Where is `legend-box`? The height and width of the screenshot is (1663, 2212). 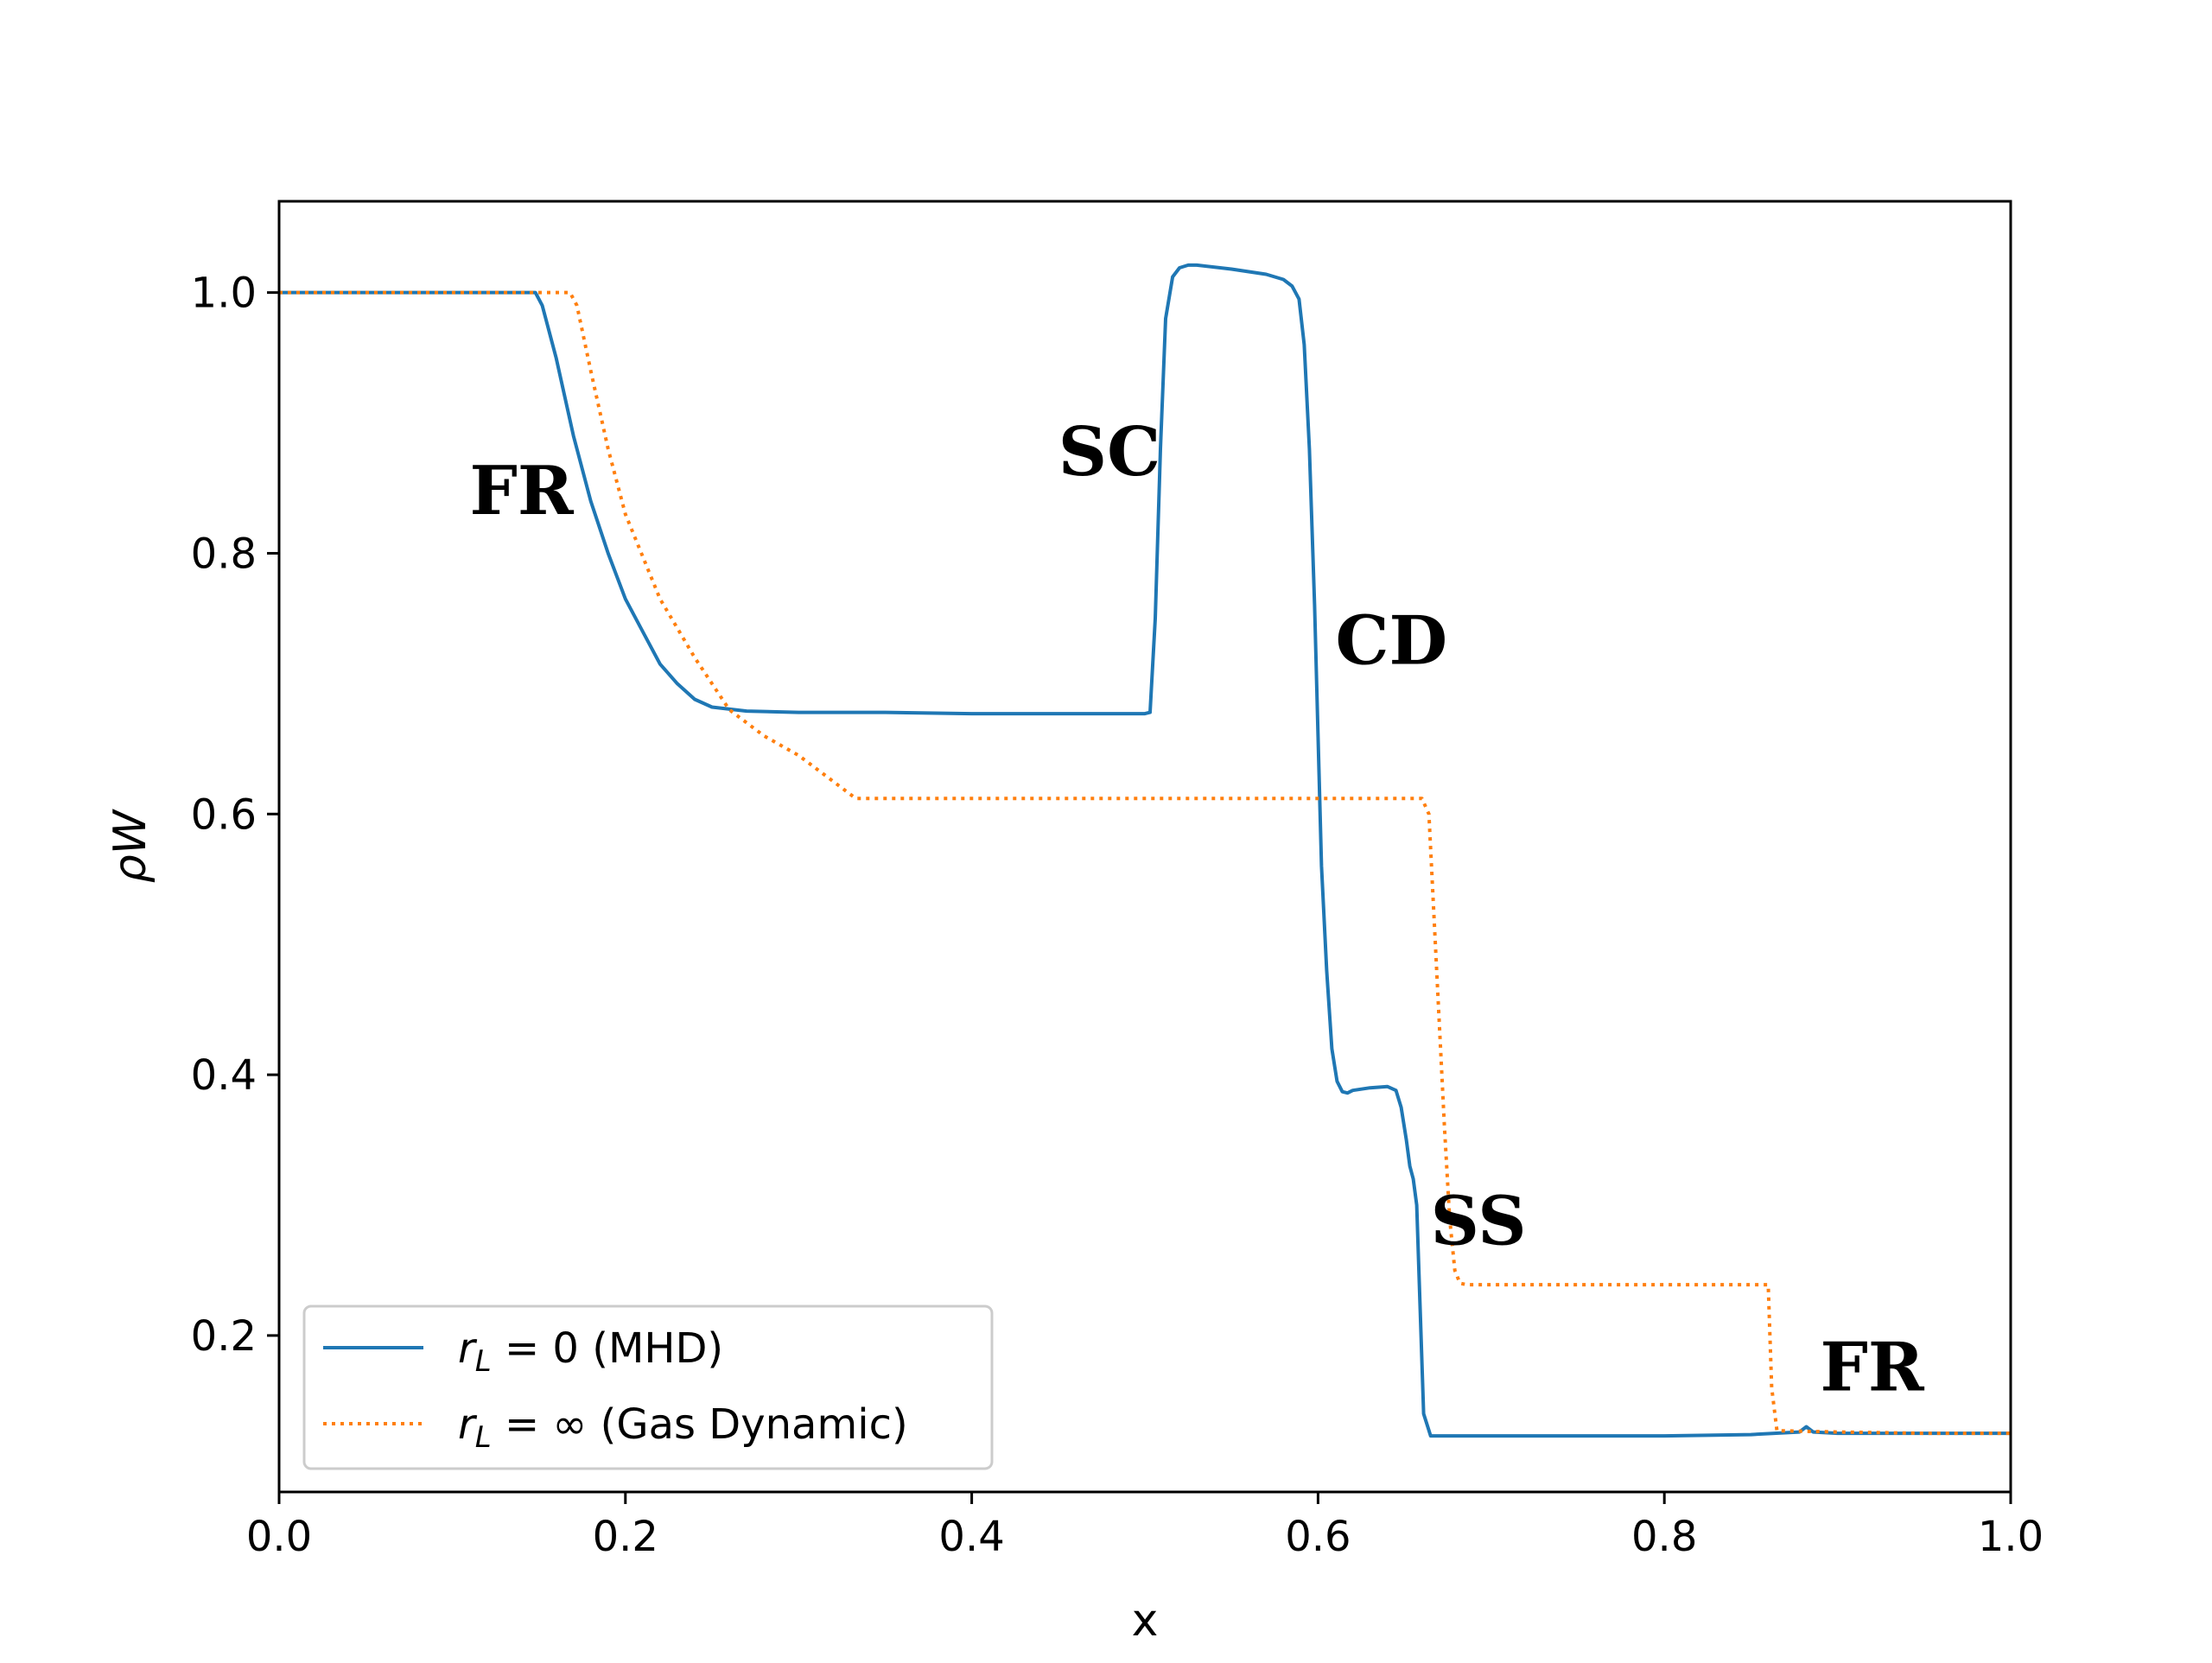
legend-box is located at coordinates (648, 1387).